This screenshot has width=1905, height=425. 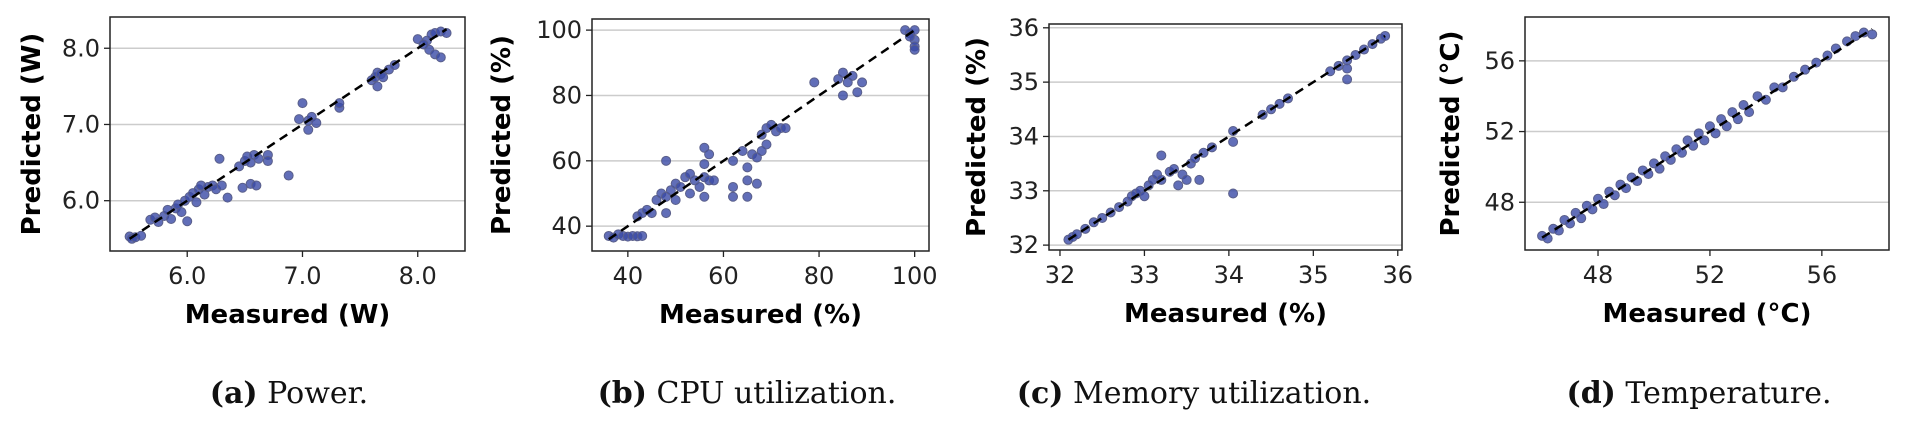 I want to click on caption-a: (a) Power., so click(x=289, y=393).